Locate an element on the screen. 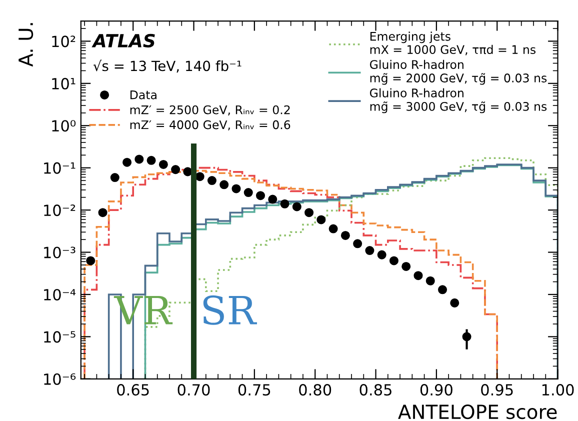 This screenshot has height=421, width=578. y-tick-label: 10² is located at coordinates (64, 42).